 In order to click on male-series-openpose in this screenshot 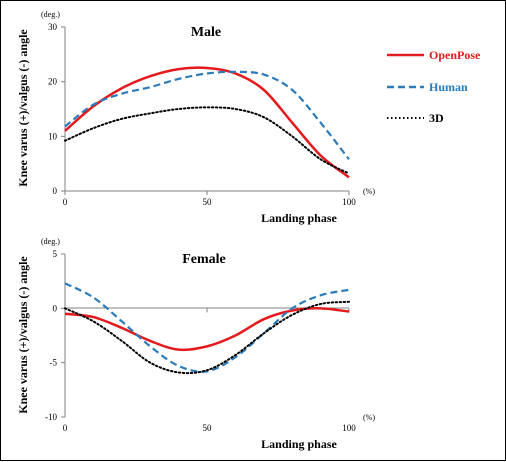, I will do `click(207, 122)`.